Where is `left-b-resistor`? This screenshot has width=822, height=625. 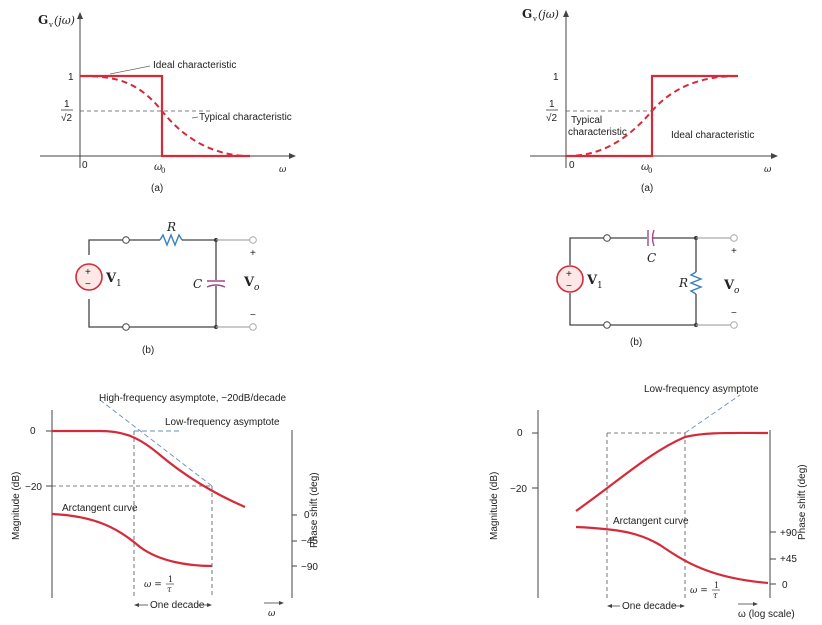 left-b-resistor is located at coordinates (171, 240).